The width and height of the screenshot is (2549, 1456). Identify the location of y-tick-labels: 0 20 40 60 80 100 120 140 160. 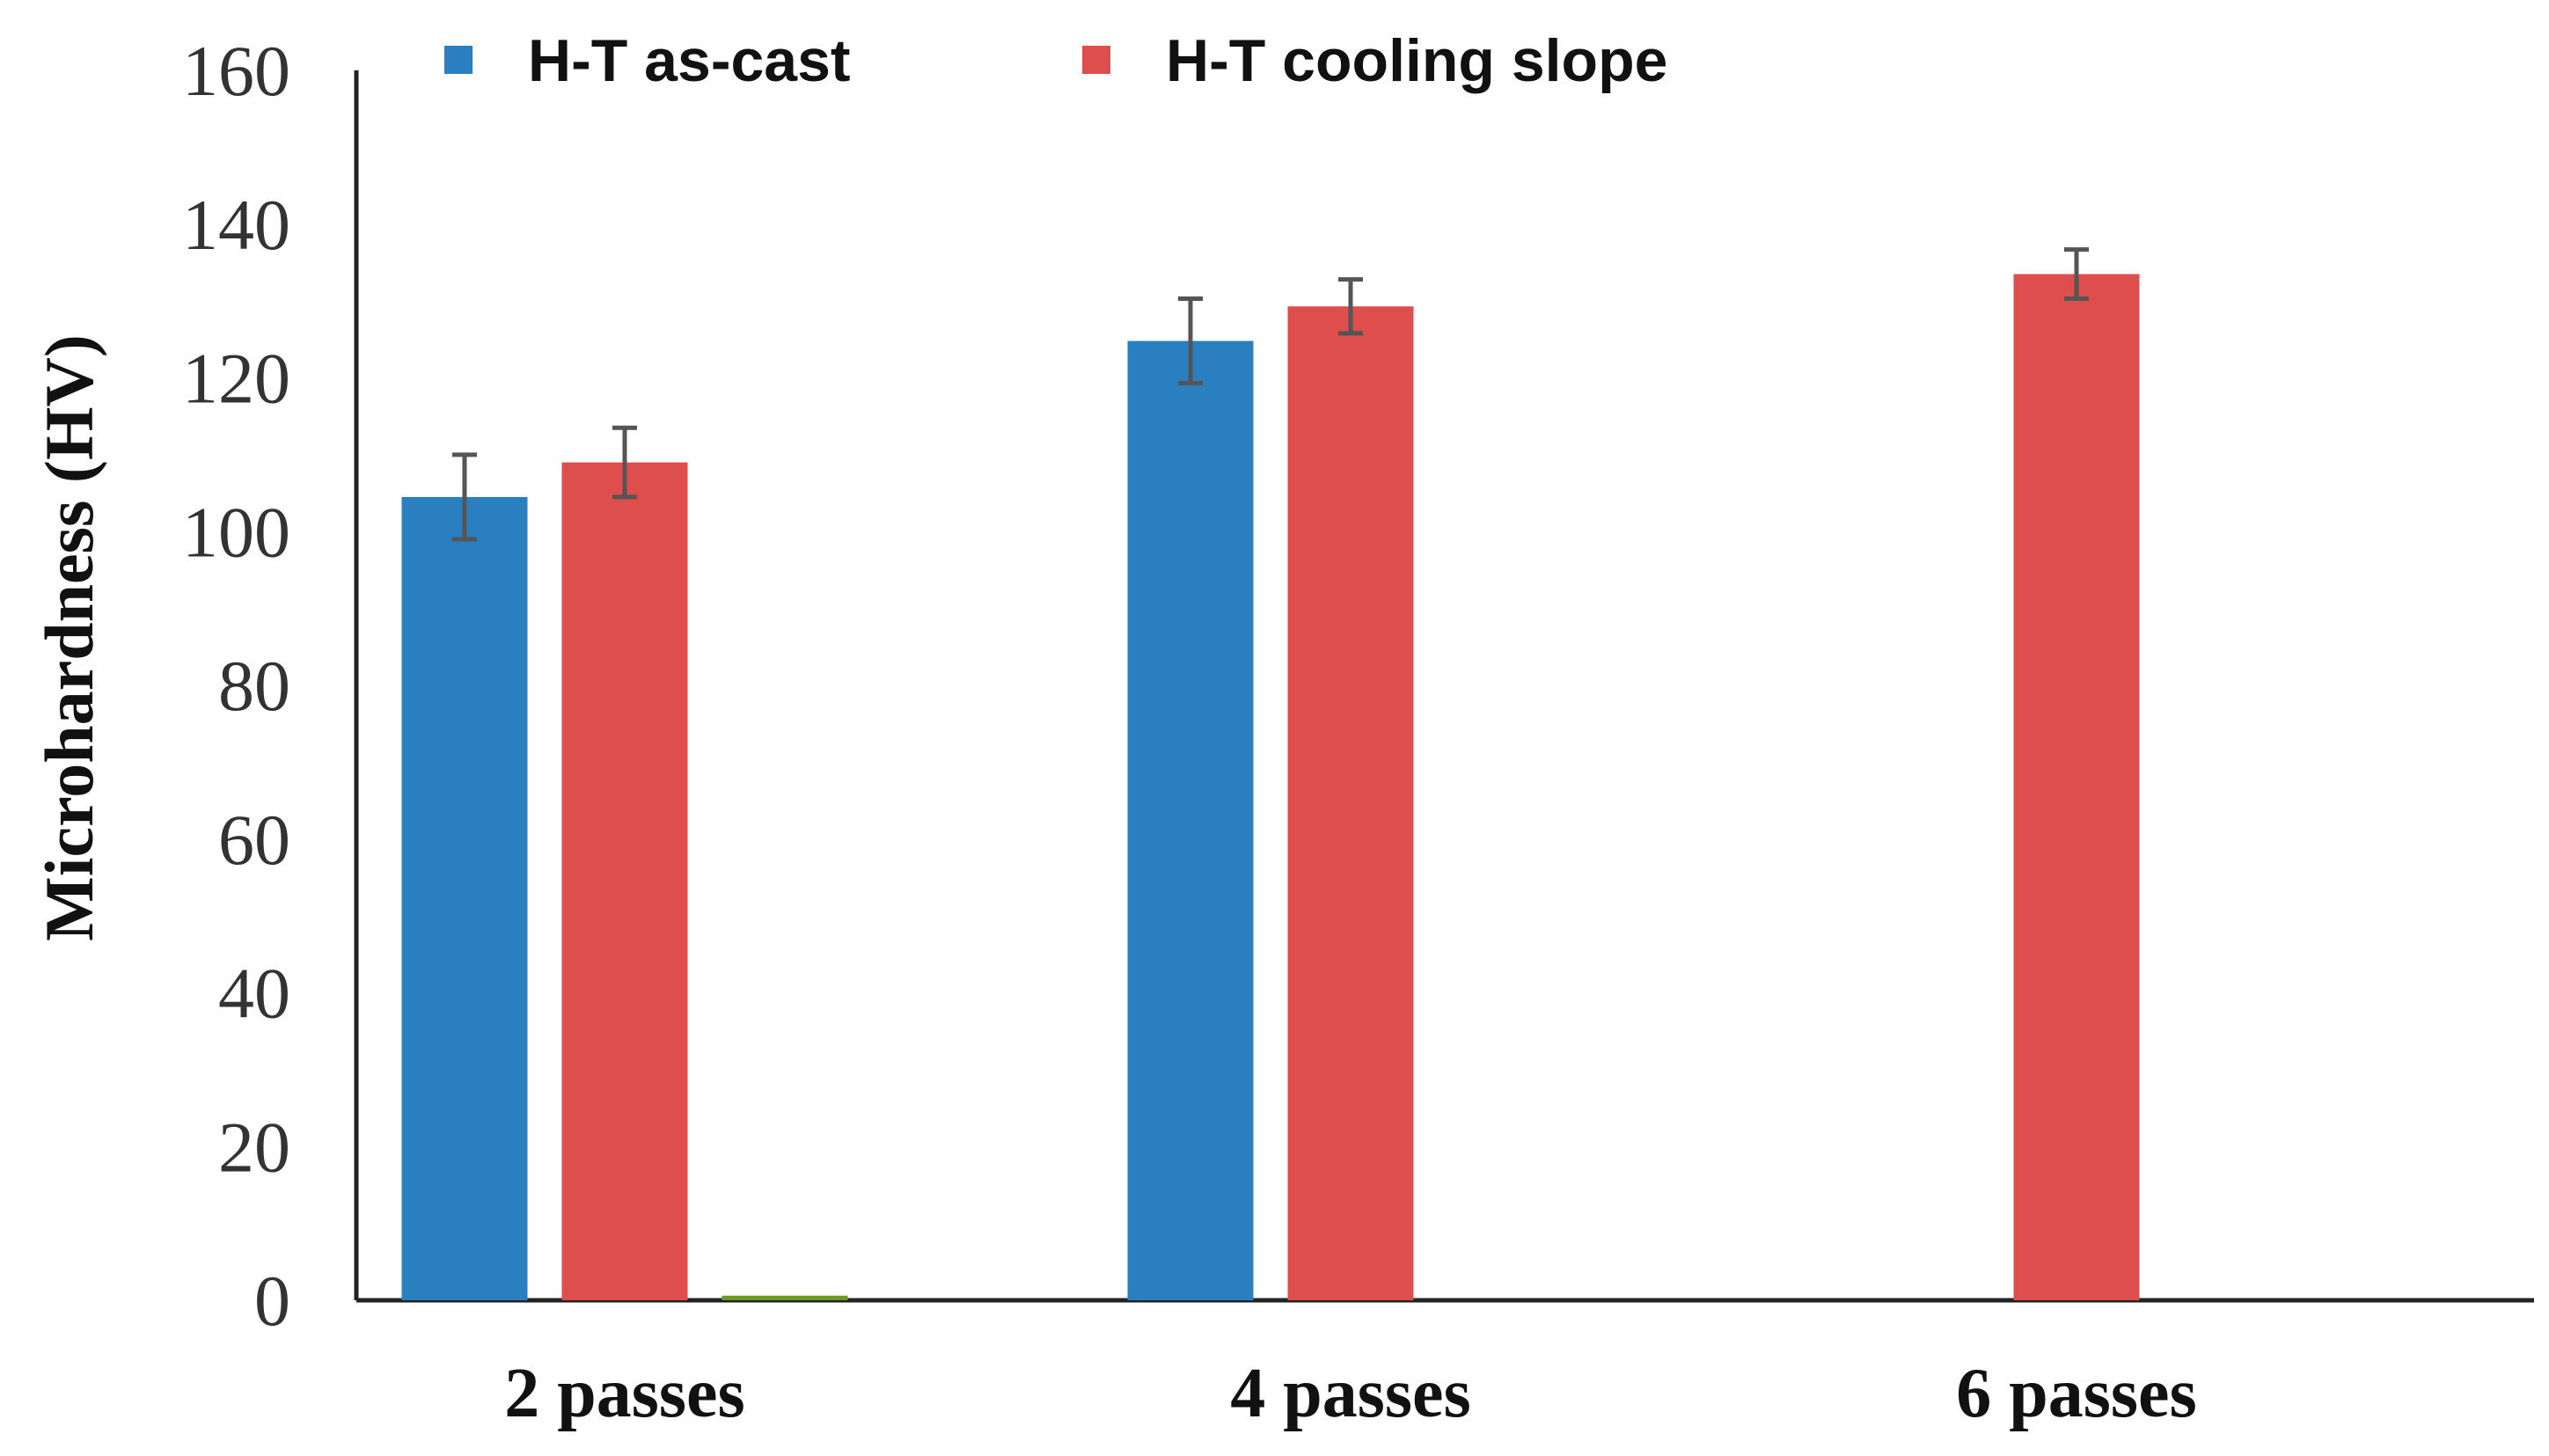
(236, 686).